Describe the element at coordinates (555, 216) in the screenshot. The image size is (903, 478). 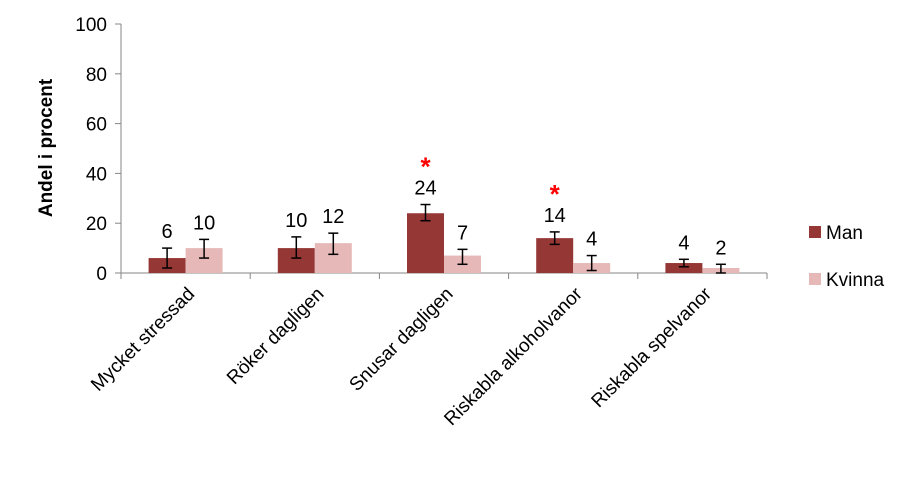
I see `data-label: 14` at that location.